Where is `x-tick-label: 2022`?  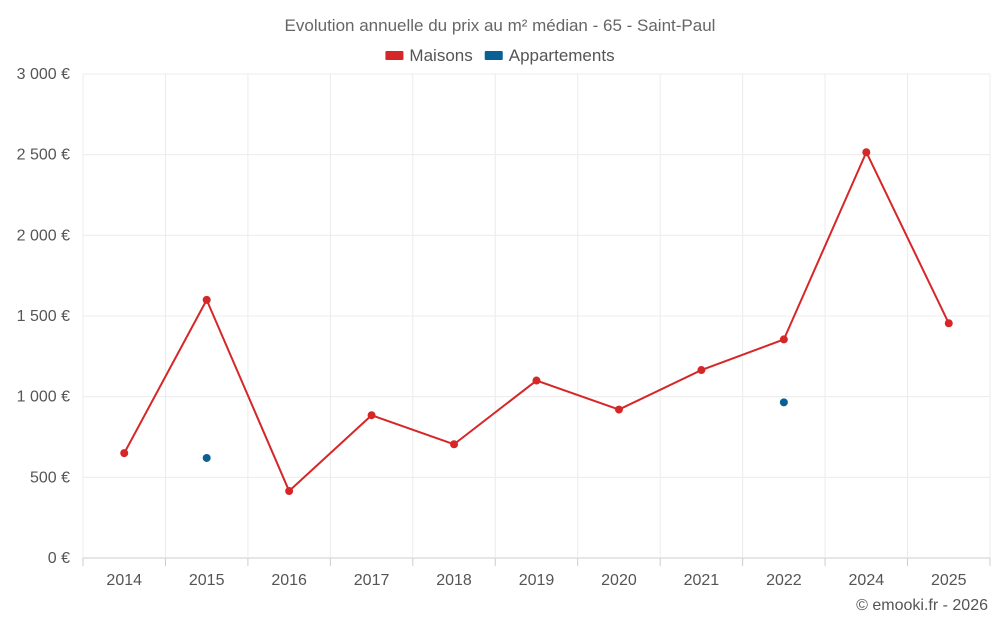 x-tick-label: 2022 is located at coordinates (784, 580).